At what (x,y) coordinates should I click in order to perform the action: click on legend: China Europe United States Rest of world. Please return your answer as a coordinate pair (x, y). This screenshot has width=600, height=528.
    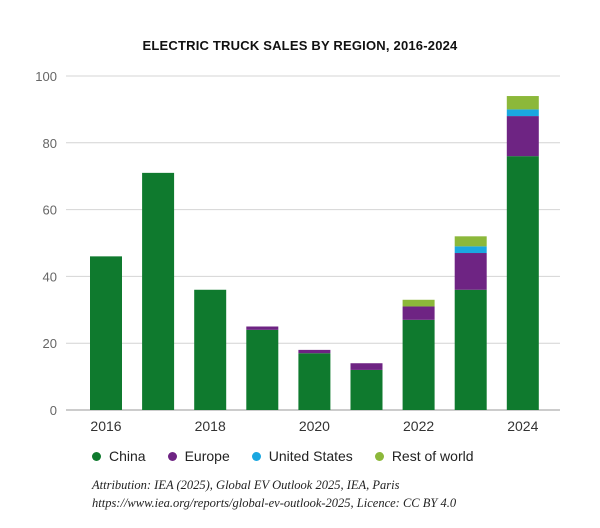
    Looking at the image, I should click on (283, 456).